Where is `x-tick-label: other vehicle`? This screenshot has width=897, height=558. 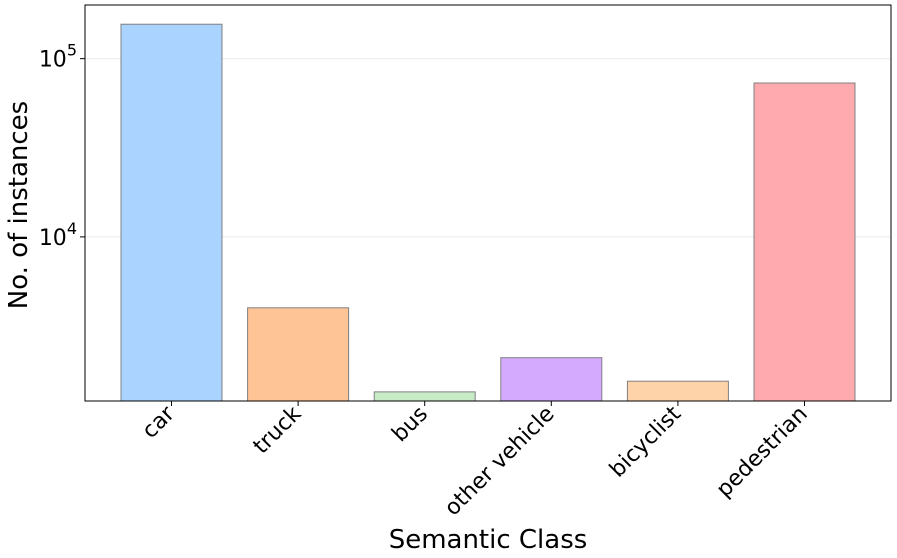
x-tick-label: other vehicle is located at coordinates (499, 461).